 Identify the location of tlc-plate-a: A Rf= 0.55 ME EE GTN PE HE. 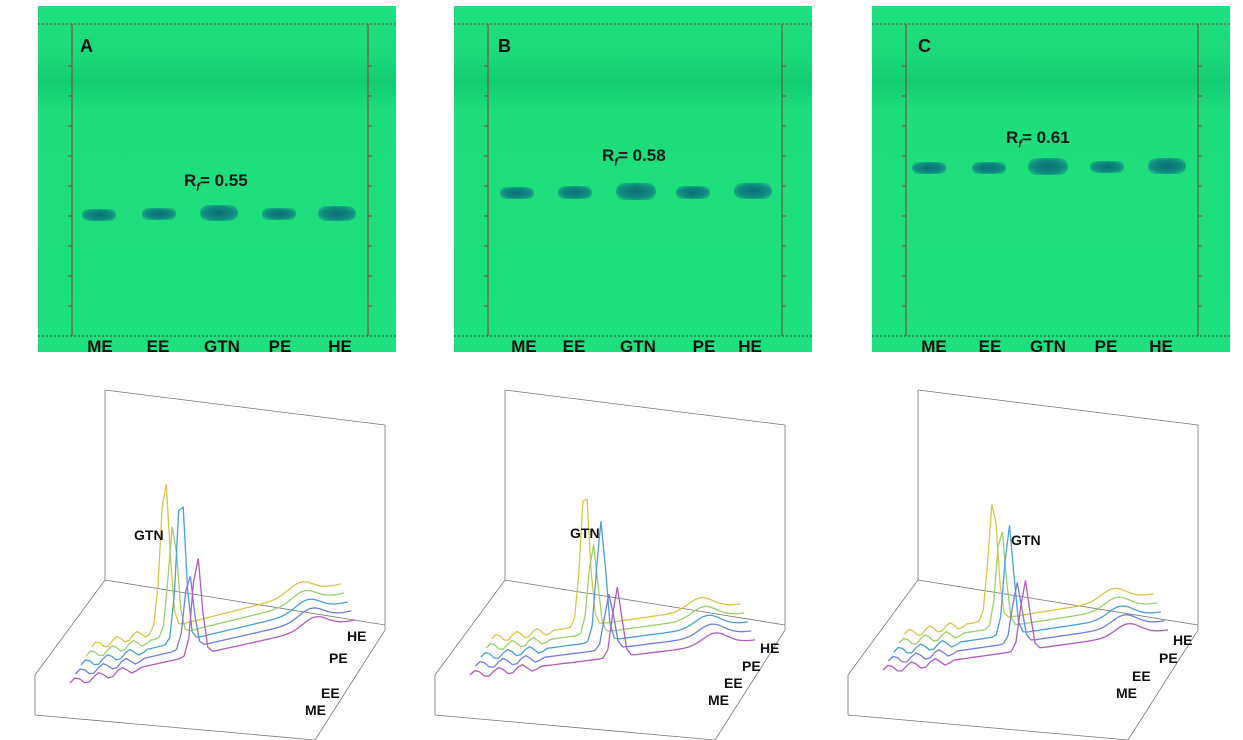
(217, 179).